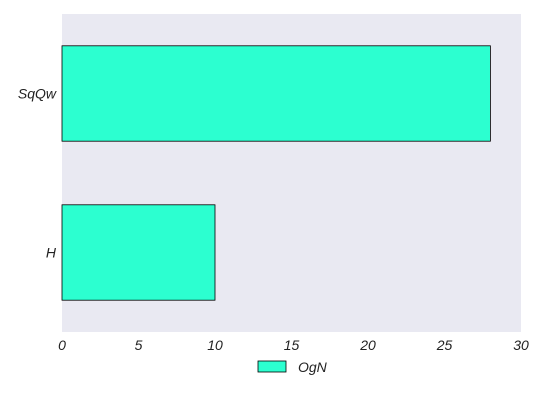 Image resolution: width=544 pixels, height=408 pixels. What do you see at coordinates (37, 94) in the screenshot?
I see `y-tick-label: SqQw` at bounding box center [37, 94].